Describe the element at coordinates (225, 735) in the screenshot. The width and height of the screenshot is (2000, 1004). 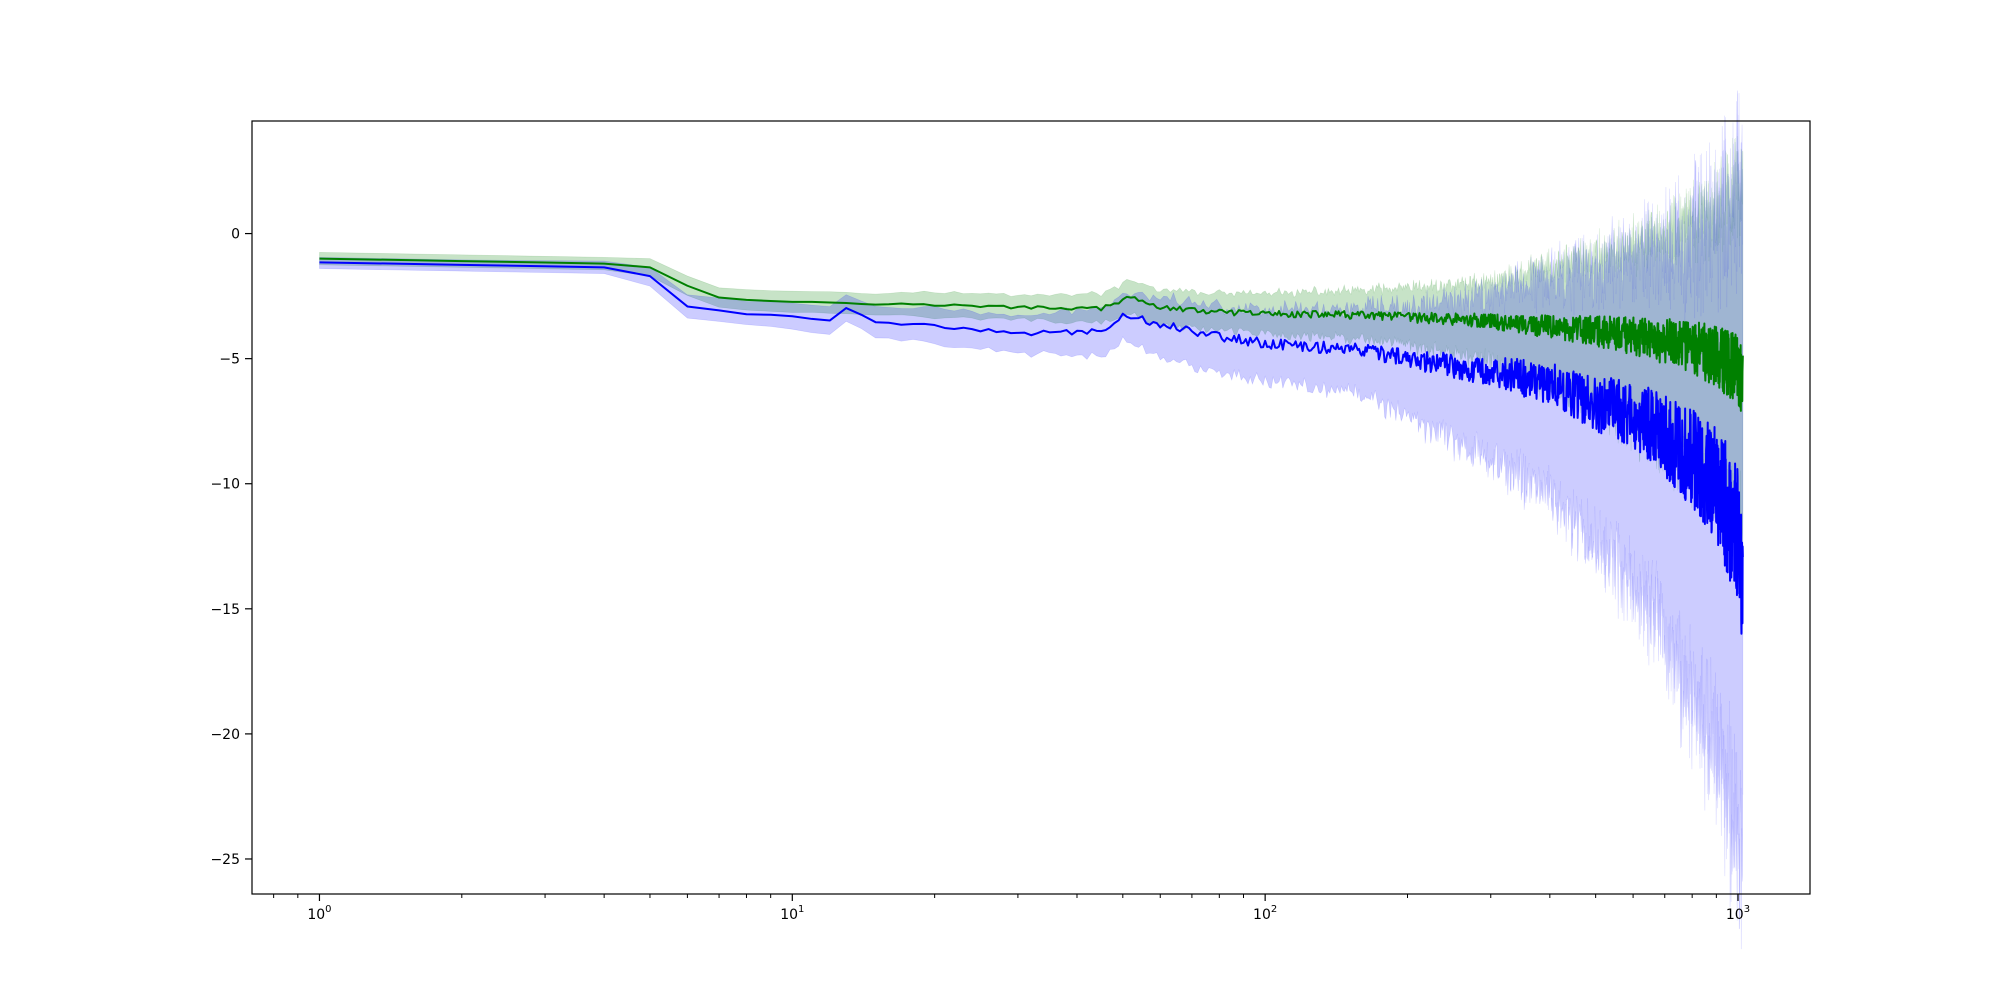
I see `y-tick-label: −20` at that location.